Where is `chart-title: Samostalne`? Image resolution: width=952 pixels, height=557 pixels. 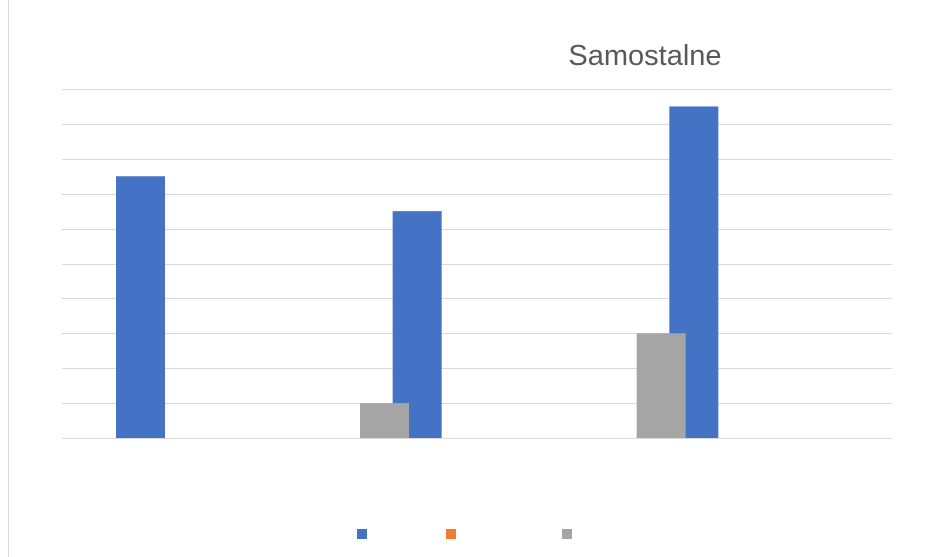
chart-title: Samostalne is located at coordinates (645, 56).